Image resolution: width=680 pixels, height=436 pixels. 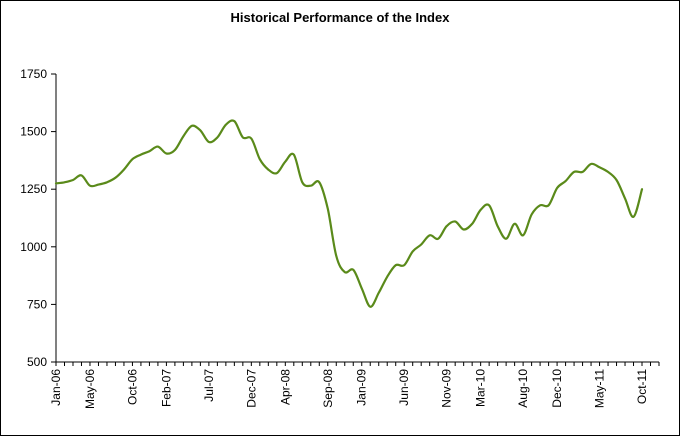 I want to click on x-tick-label: Sep-08, so click(x=328, y=388).